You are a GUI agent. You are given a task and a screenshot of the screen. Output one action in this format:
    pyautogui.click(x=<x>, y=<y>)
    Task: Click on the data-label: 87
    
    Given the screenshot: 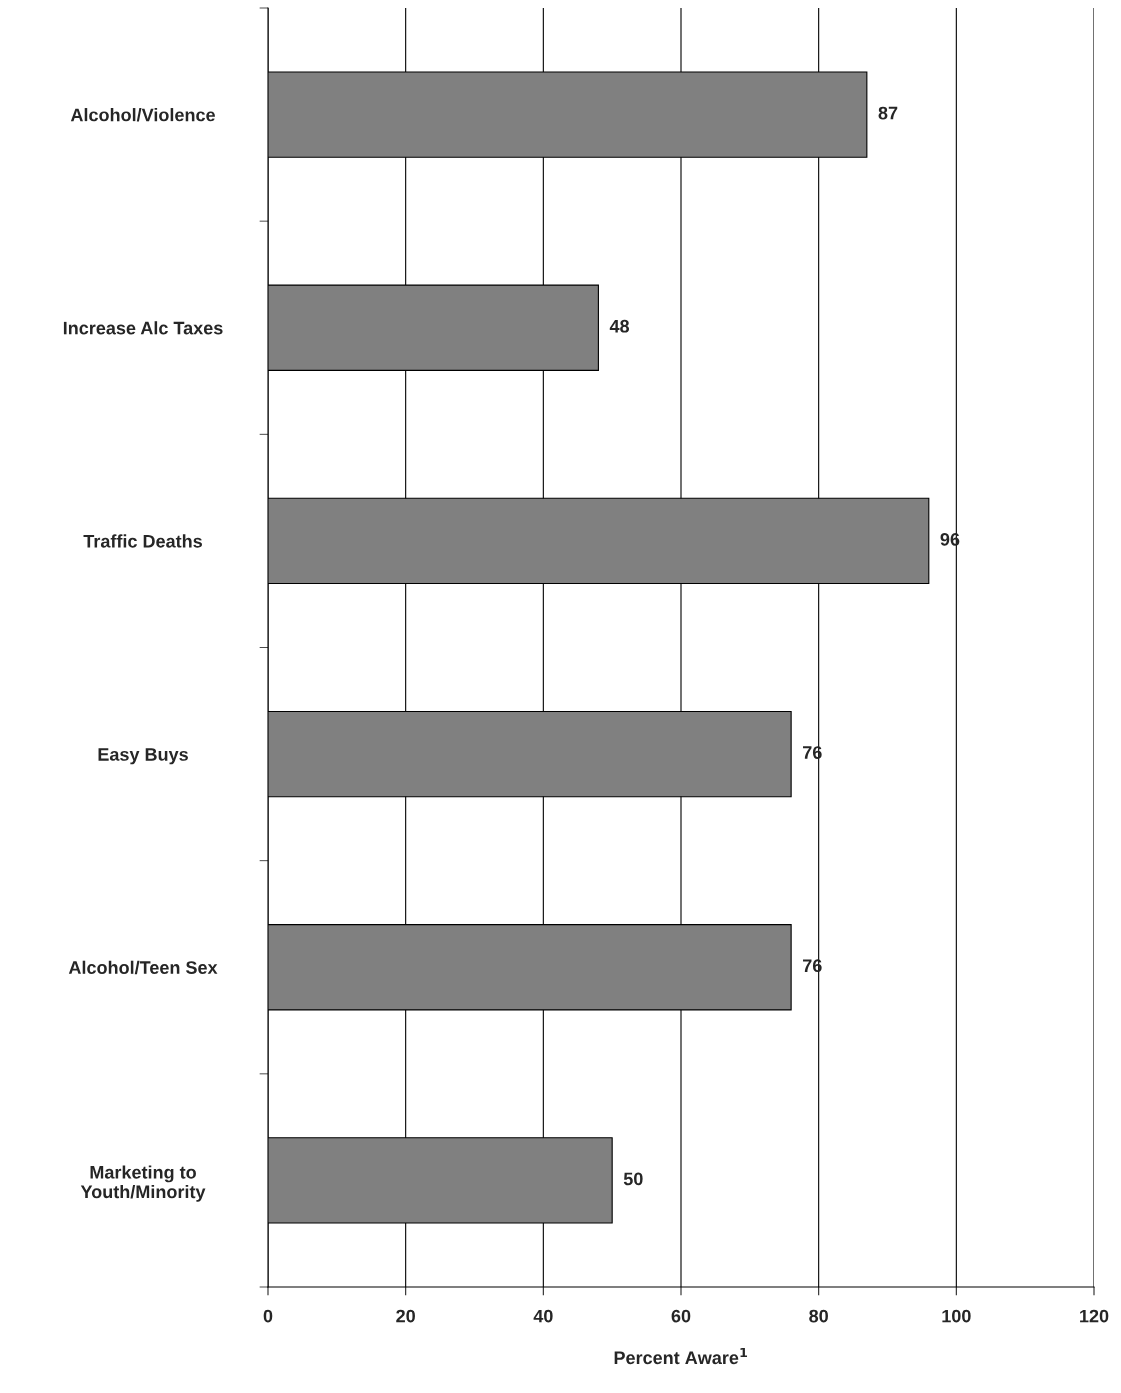 What is the action you would take?
    pyautogui.click(x=888, y=113)
    